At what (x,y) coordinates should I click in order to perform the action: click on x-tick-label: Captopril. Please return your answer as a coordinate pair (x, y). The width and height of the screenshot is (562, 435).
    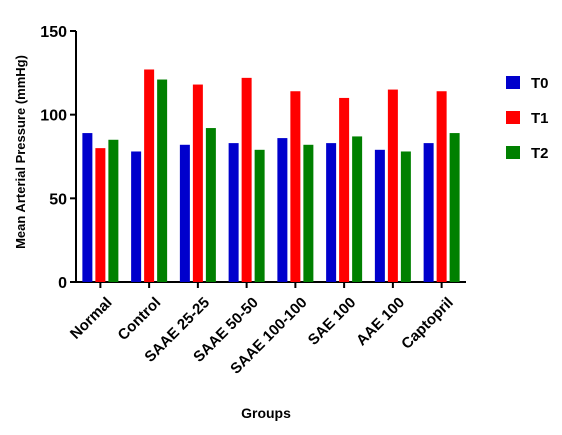
    Looking at the image, I should click on (427, 323).